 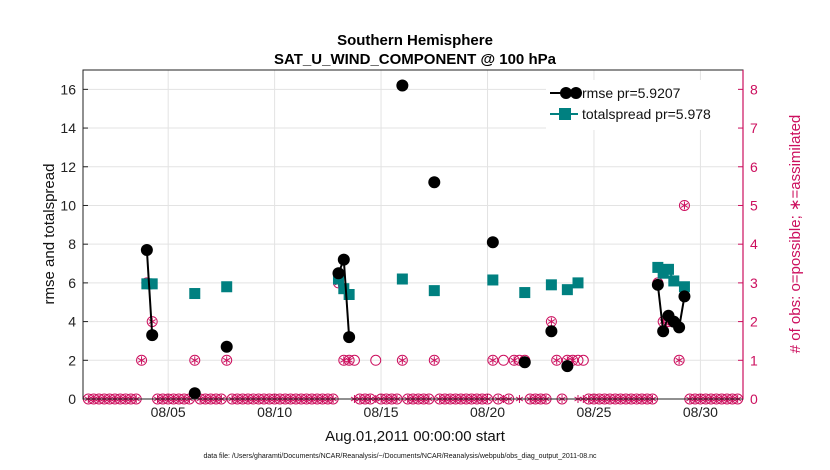 What do you see at coordinates (72, 360) in the screenshot?
I see `y-tick-label: 2` at bounding box center [72, 360].